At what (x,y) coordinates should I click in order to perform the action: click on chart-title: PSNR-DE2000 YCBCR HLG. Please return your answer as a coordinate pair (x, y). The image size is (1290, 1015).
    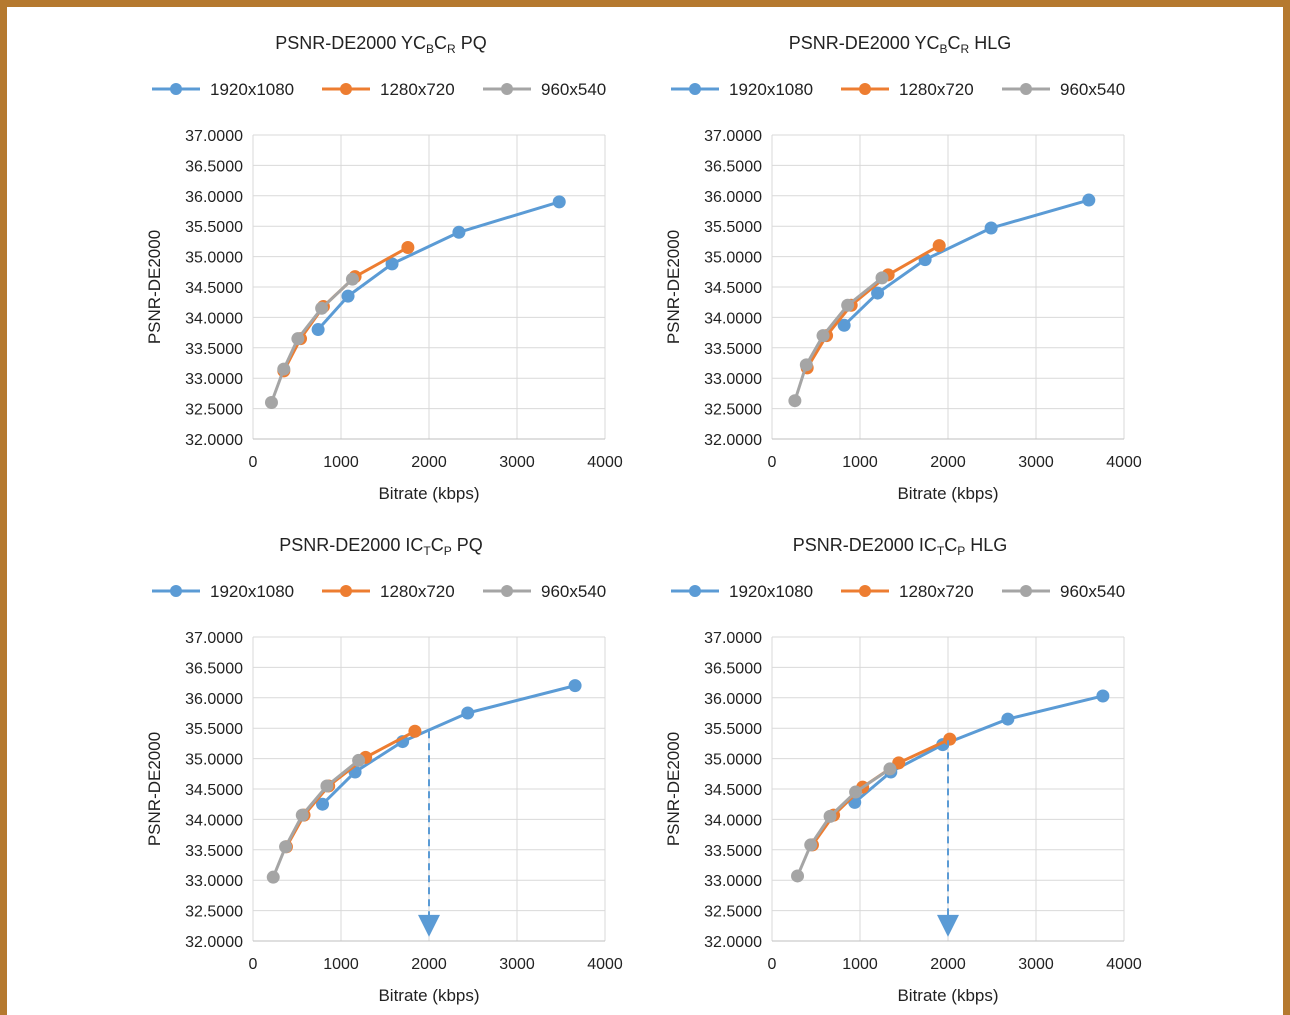
    Looking at the image, I should click on (900, 44).